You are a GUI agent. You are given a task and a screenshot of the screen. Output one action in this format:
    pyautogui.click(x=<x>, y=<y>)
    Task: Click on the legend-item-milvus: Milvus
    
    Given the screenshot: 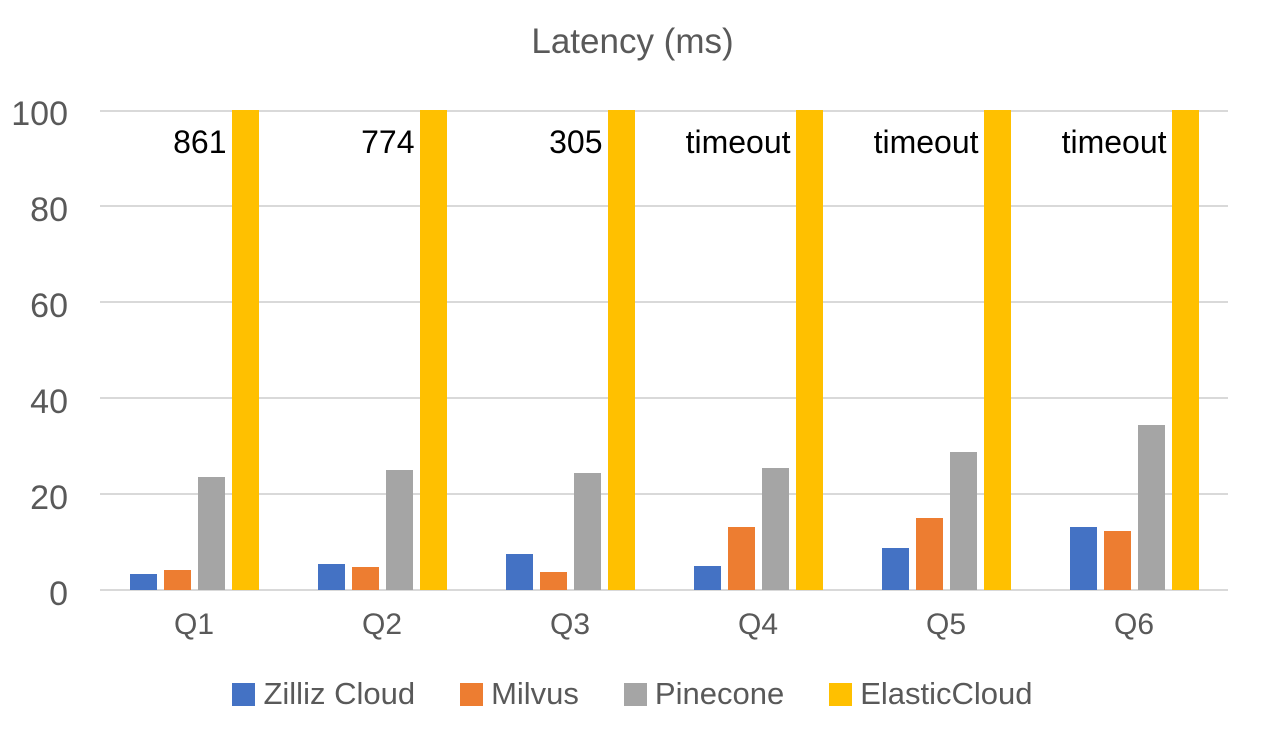 What is the action you would take?
    pyautogui.click(x=519, y=694)
    